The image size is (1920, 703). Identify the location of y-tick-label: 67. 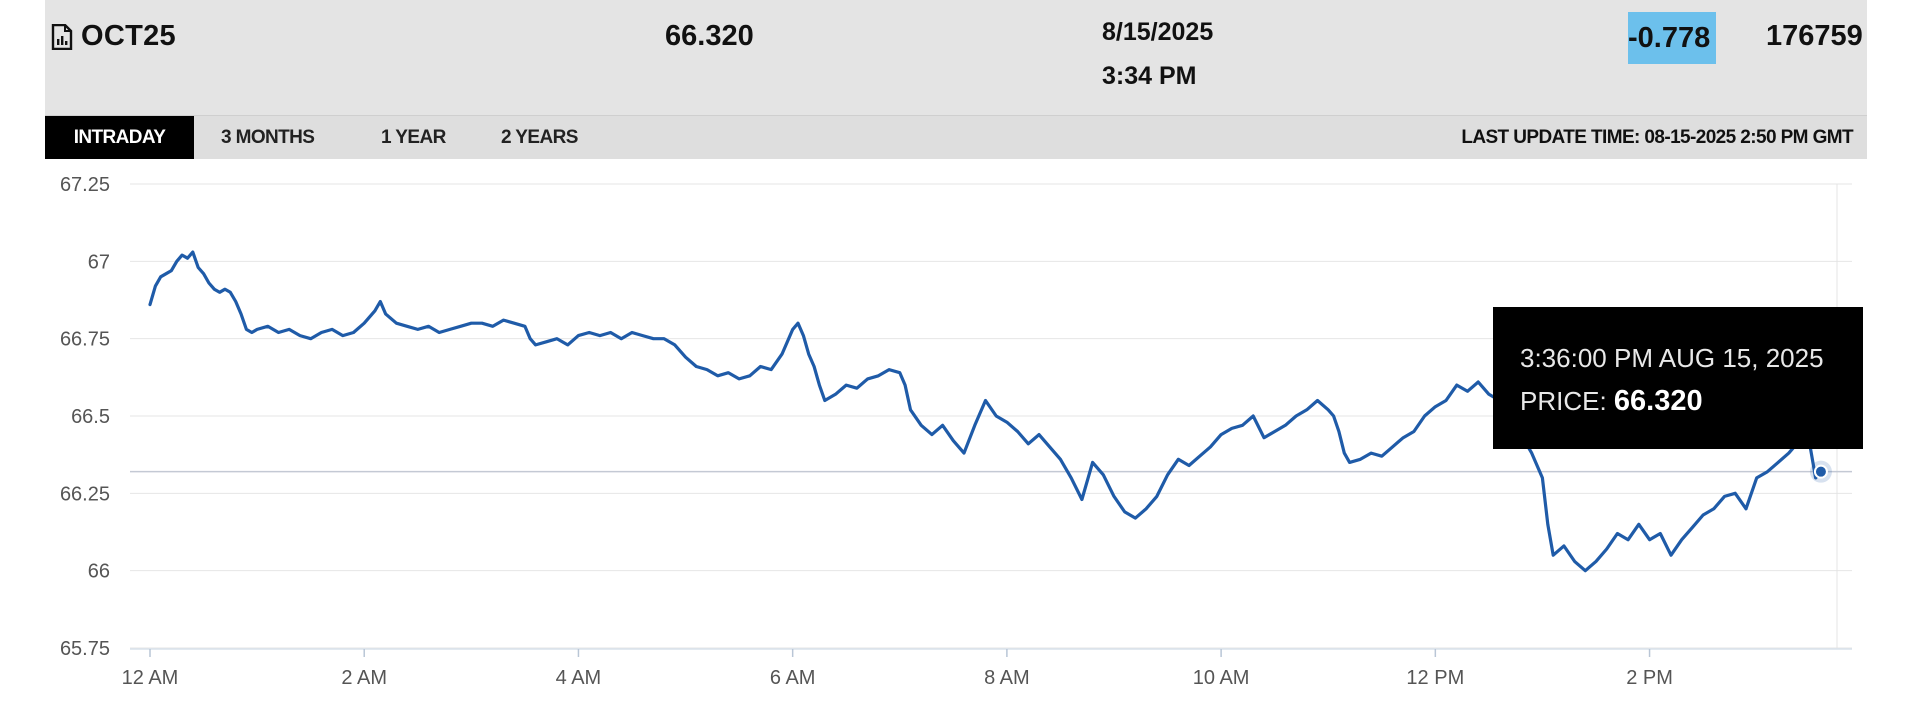
(99, 262).